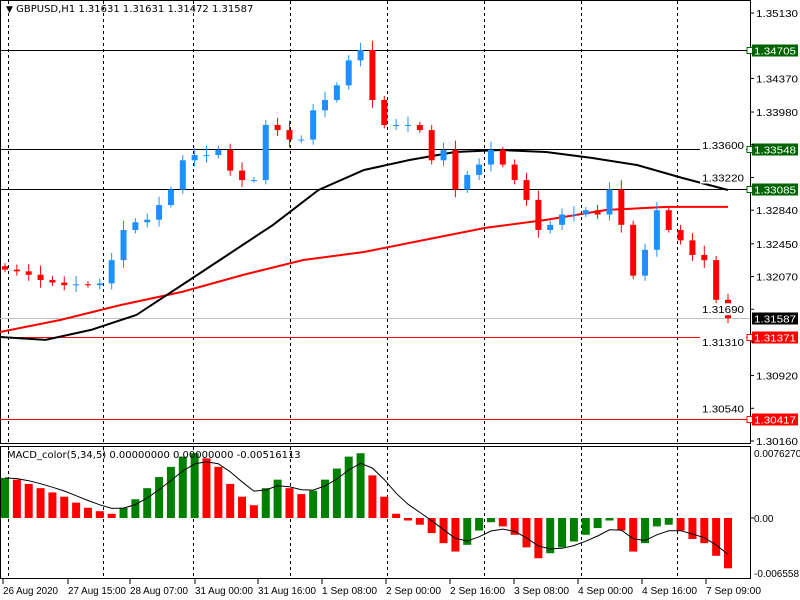 This screenshot has height=600, width=800. Describe the element at coordinates (669, 591) in the screenshot. I see `x-tick-label: 4 Sep 16:00` at that location.